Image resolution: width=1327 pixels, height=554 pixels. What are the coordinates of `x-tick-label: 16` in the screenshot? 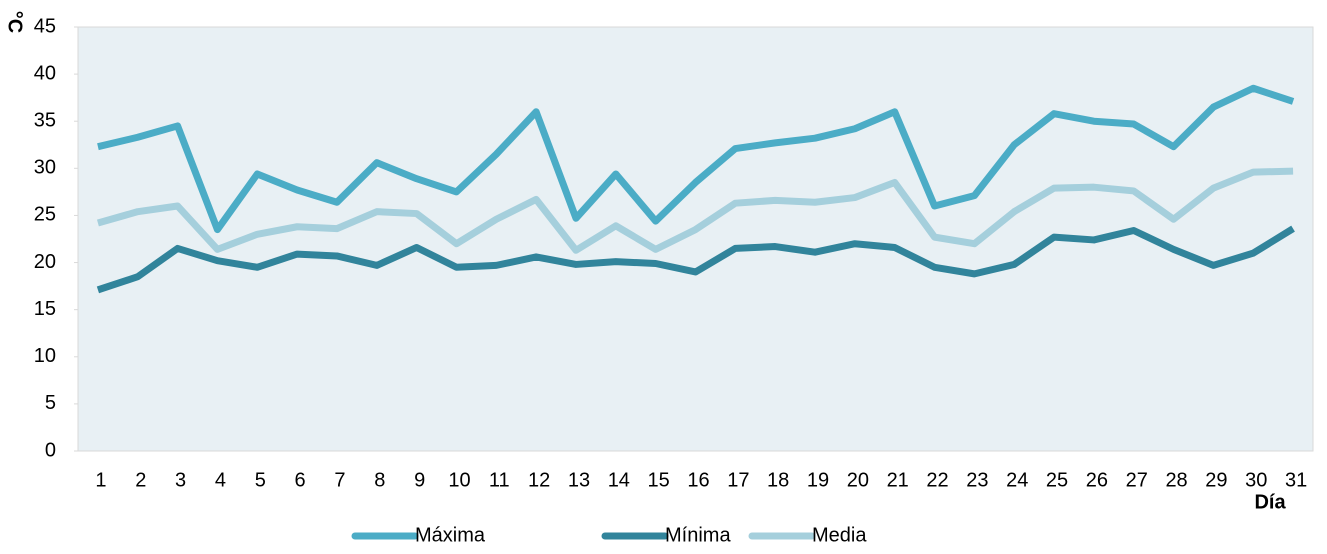 It's located at (698, 480).